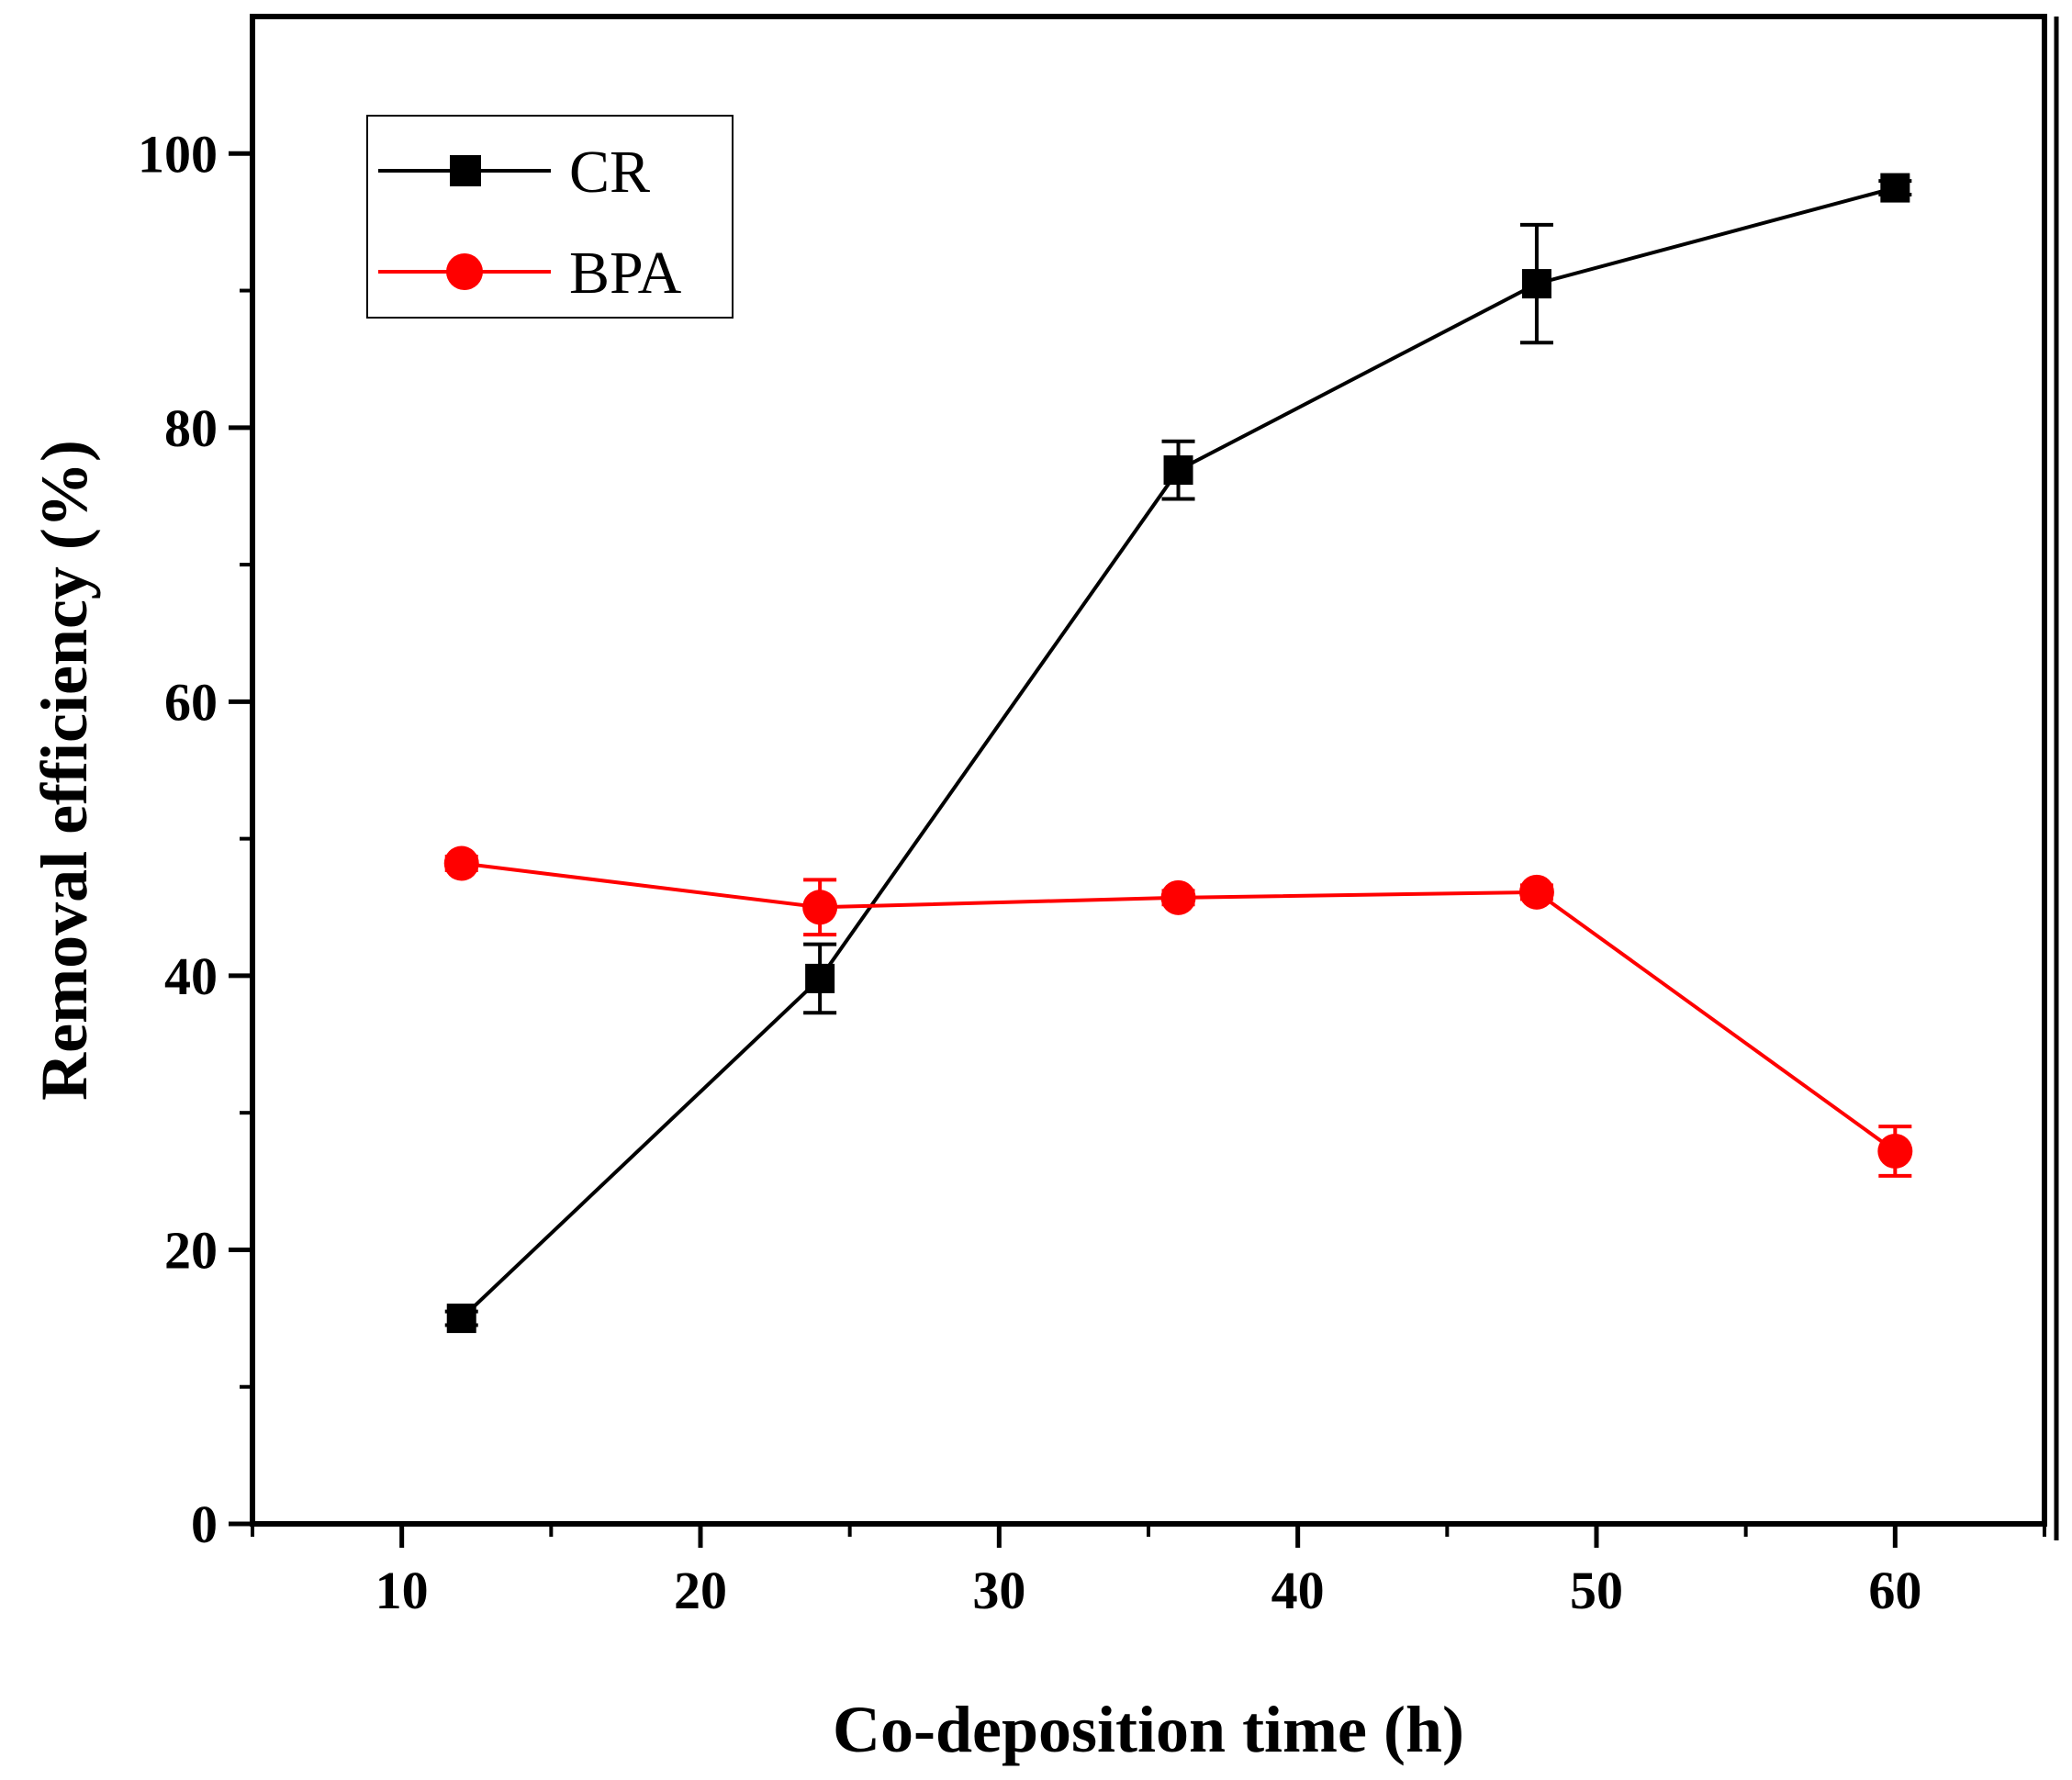 The width and height of the screenshot is (2072, 1780). I want to click on y-tick-label: 40, so click(191, 976).